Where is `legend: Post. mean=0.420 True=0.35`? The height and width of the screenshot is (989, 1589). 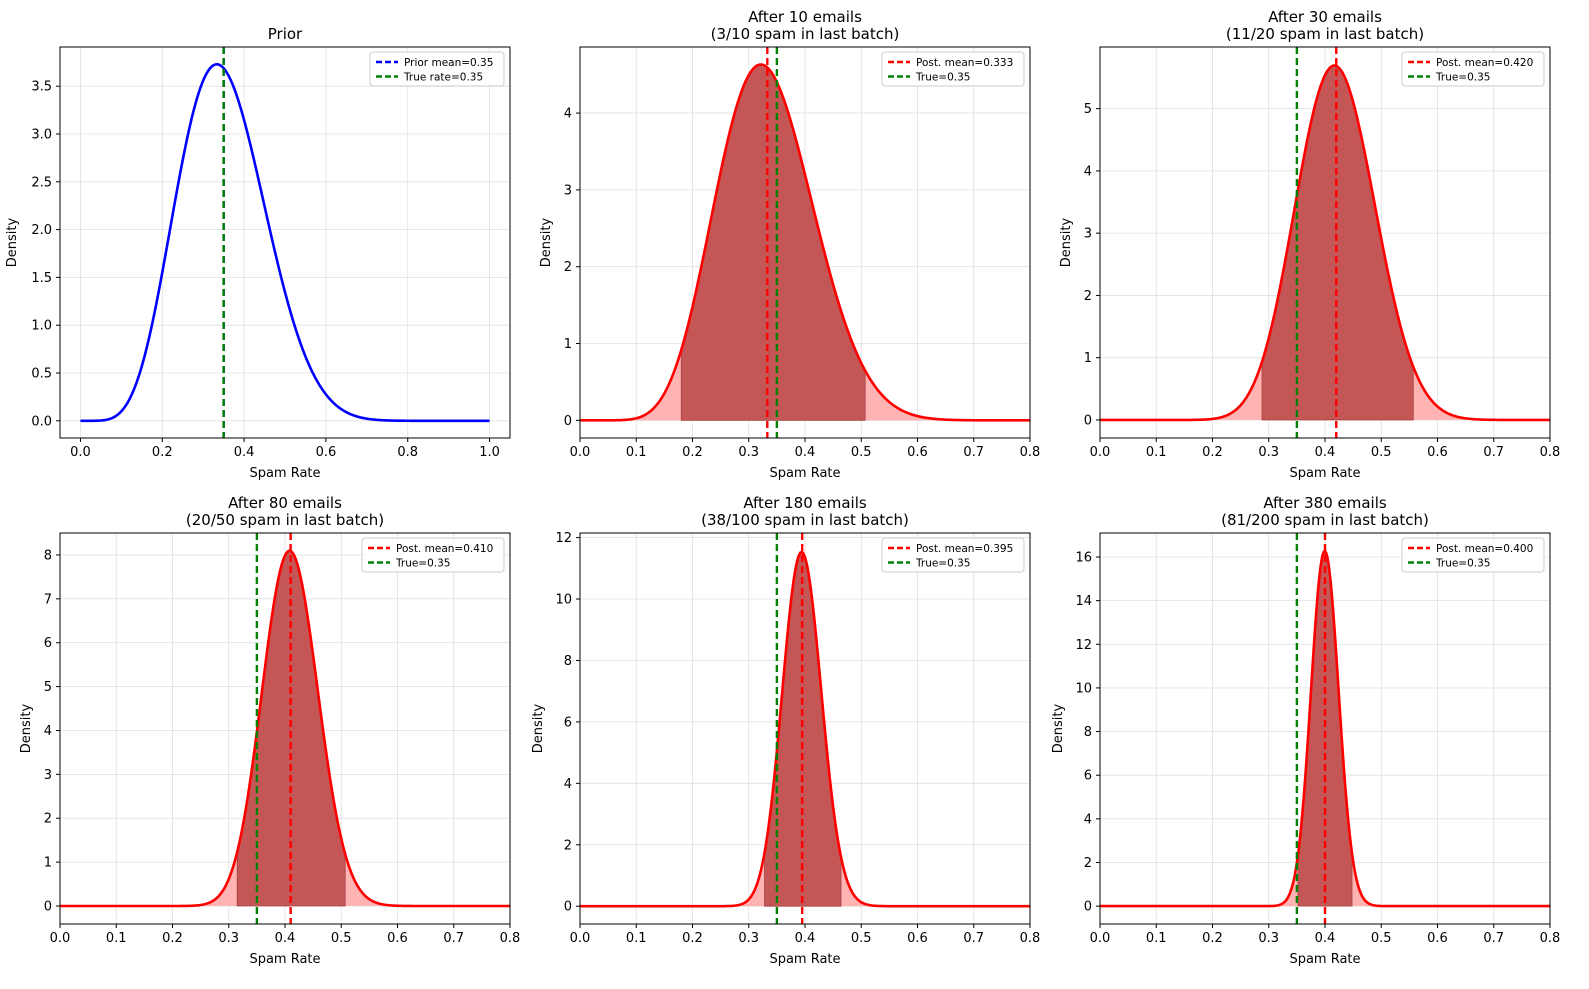 legend: Post. mean=0.420 True=0.35 is located at coordinates (1473, 69).